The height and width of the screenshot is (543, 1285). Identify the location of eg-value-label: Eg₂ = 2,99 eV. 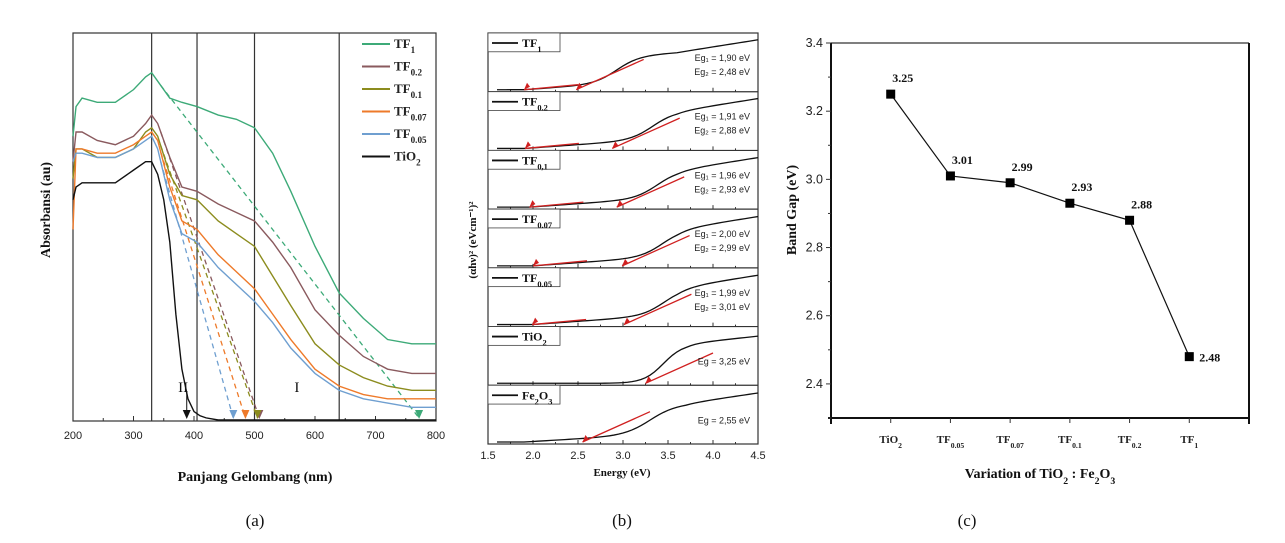
(722, 248).